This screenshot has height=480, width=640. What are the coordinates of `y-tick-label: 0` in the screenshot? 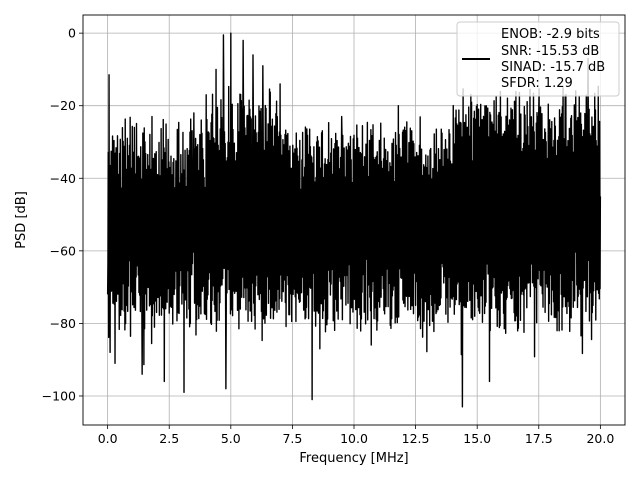 It's located at (72, 33).